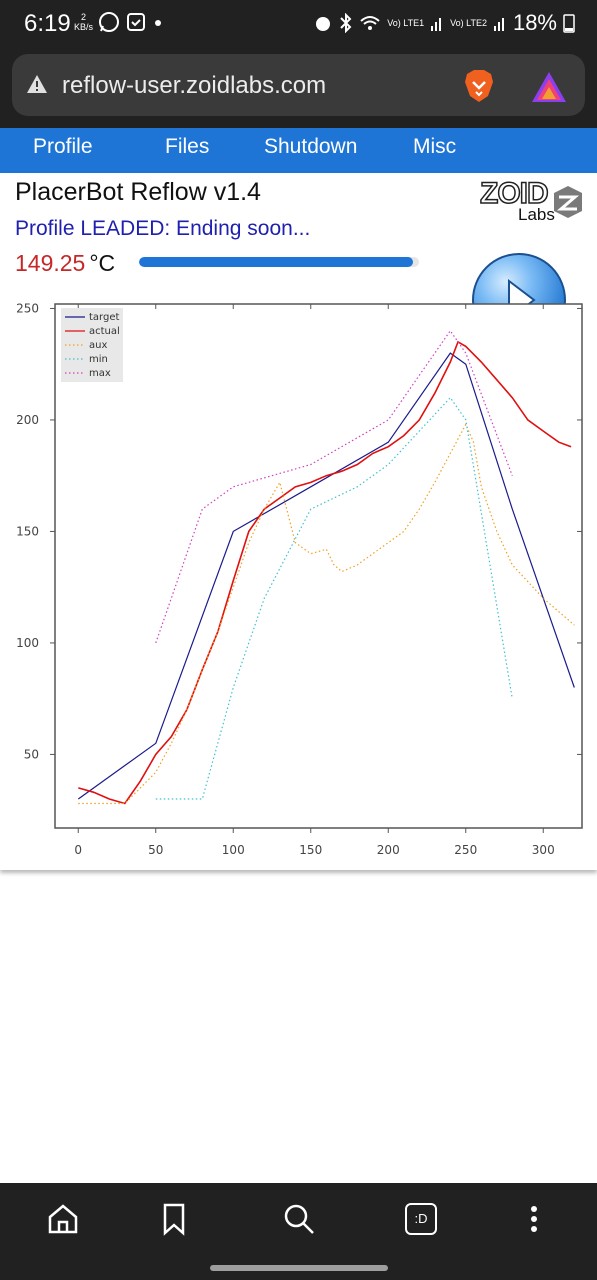 Image resolution: width=597 pixels, height=1280 pixels. I want to click on x-tick-label: 100, so click(233, 850).